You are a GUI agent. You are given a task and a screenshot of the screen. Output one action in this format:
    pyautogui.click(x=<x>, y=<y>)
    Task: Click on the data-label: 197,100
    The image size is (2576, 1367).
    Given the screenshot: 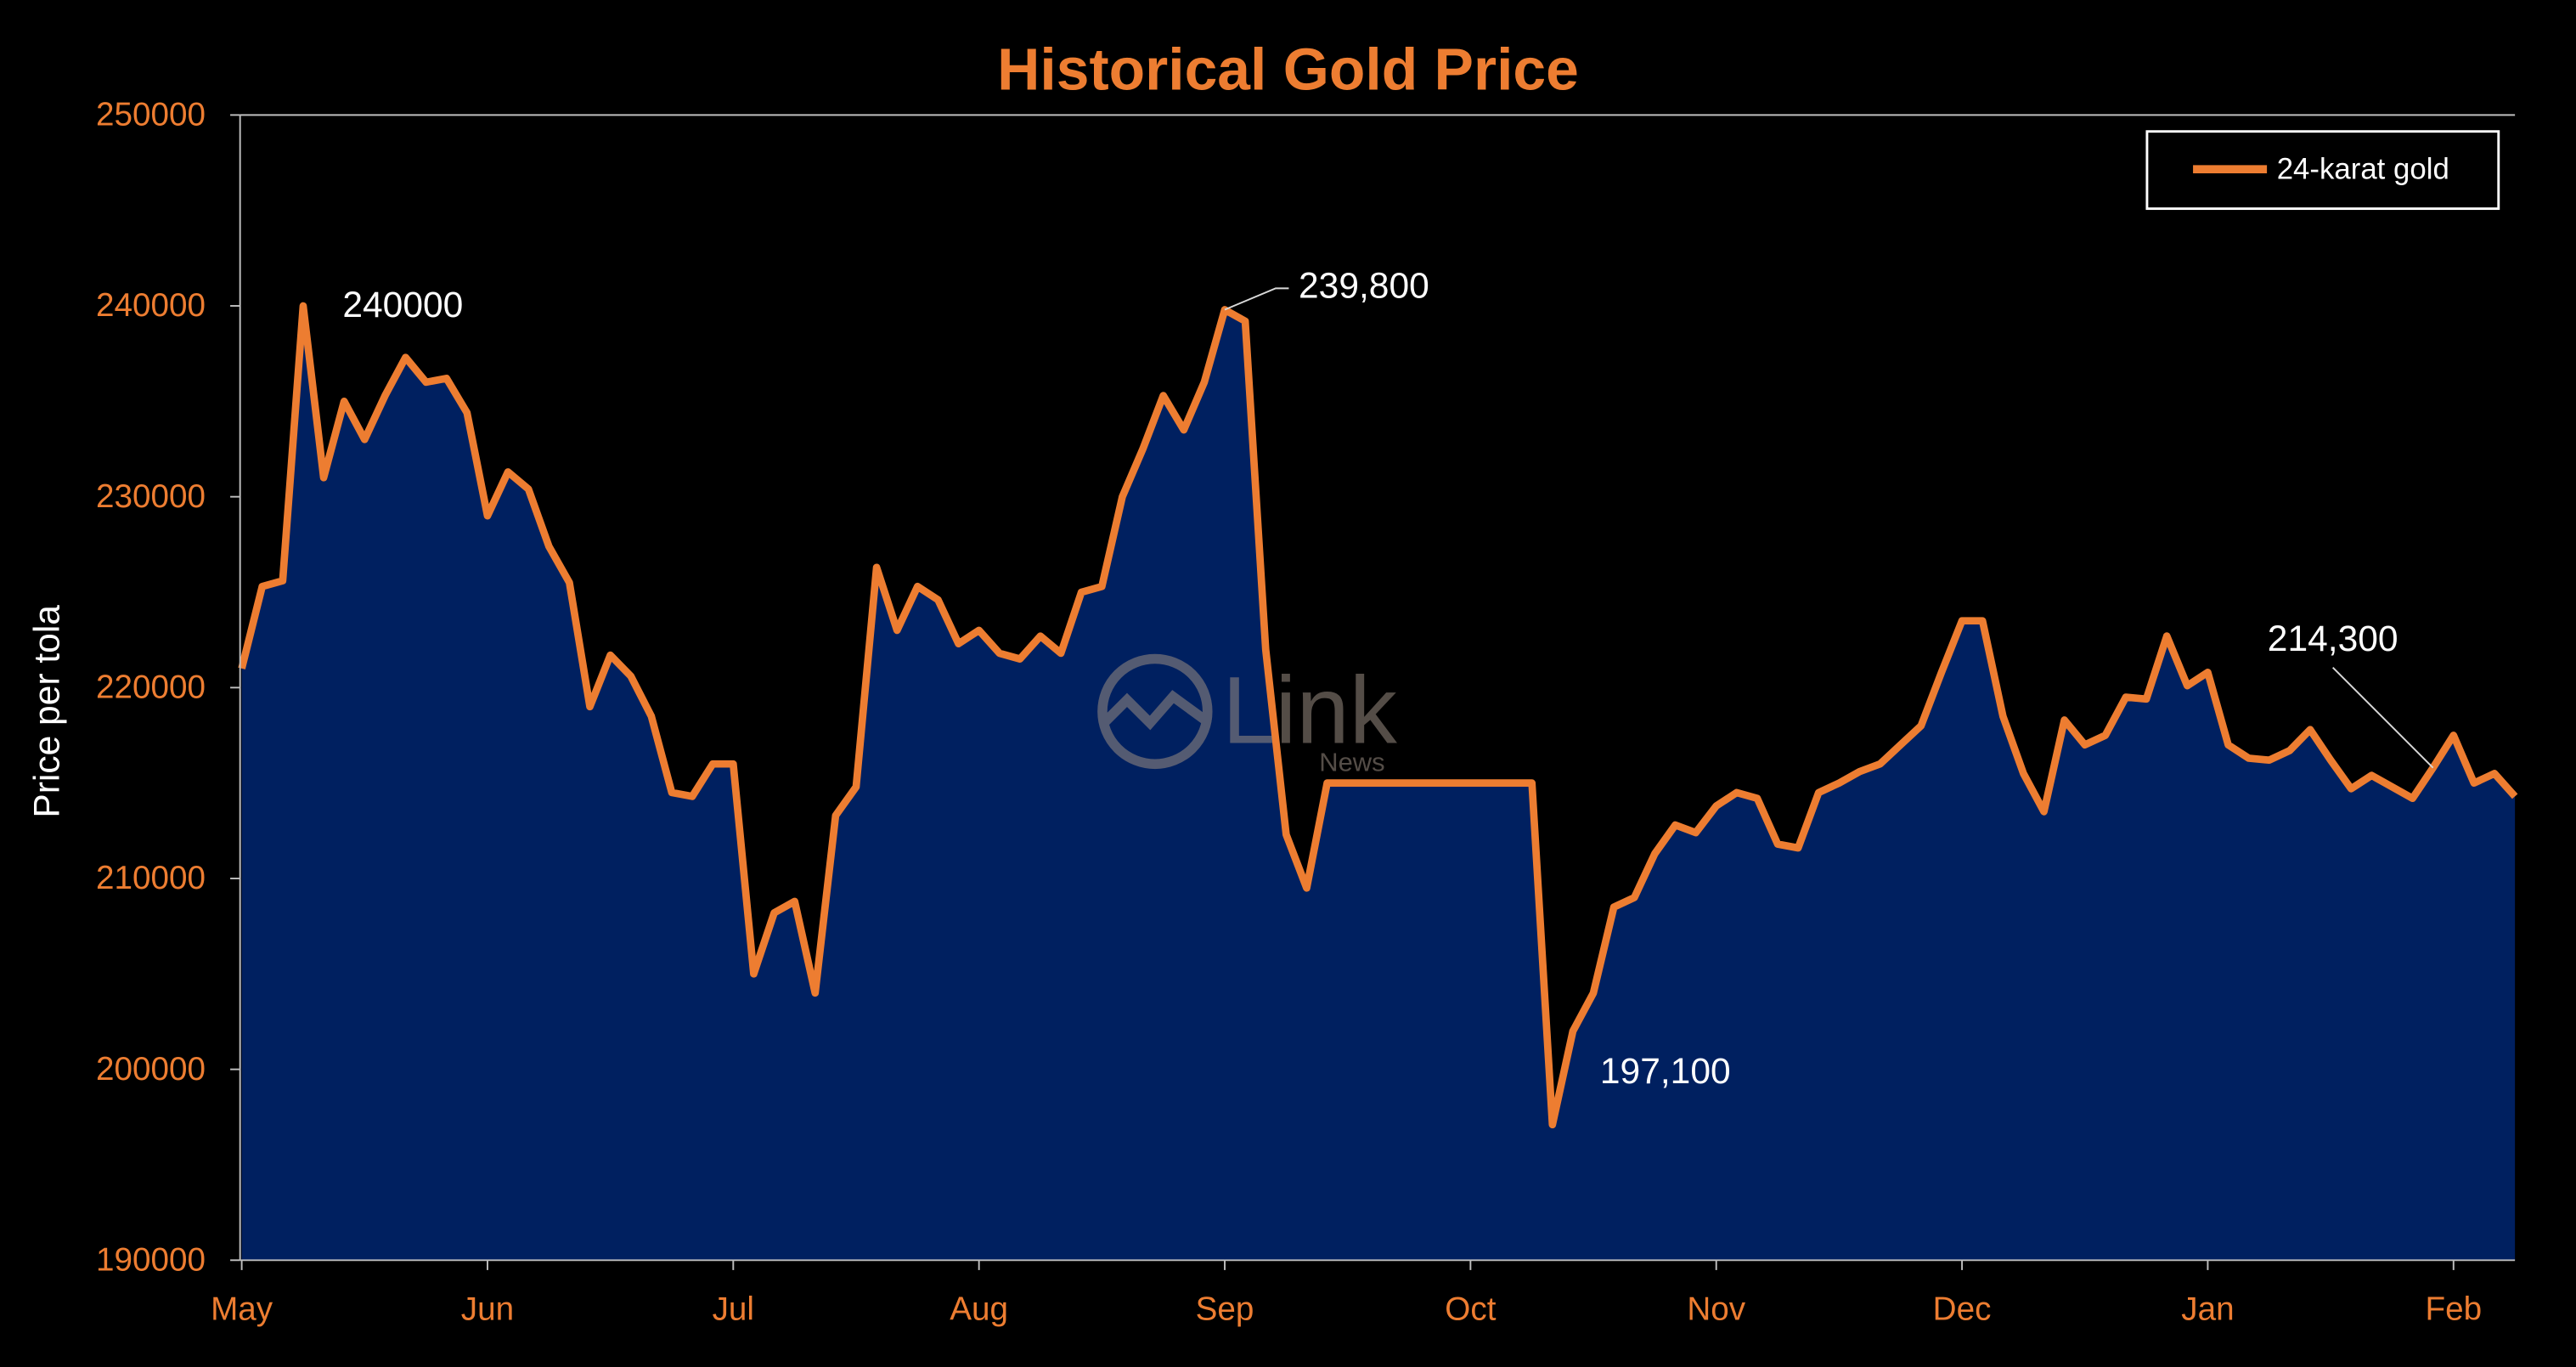 What is the action you would take?
    pyautogui.click(x=1665, y=1071)
    